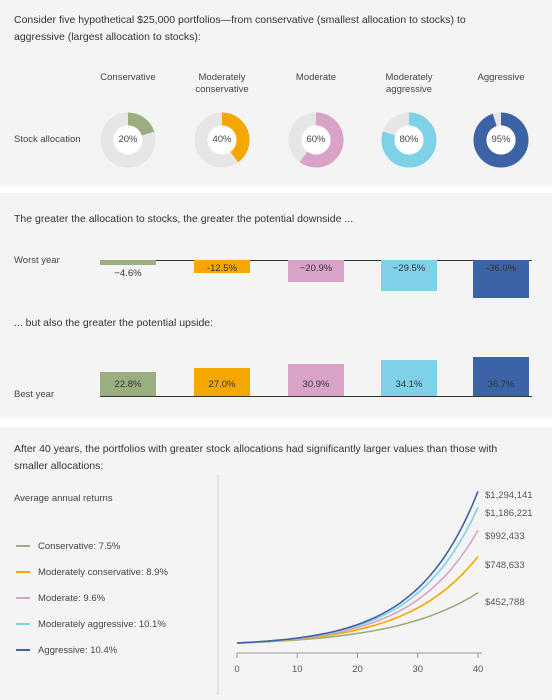  I want to click on legend-label: Moderately conservative: 8.9%, so click(103, 572).